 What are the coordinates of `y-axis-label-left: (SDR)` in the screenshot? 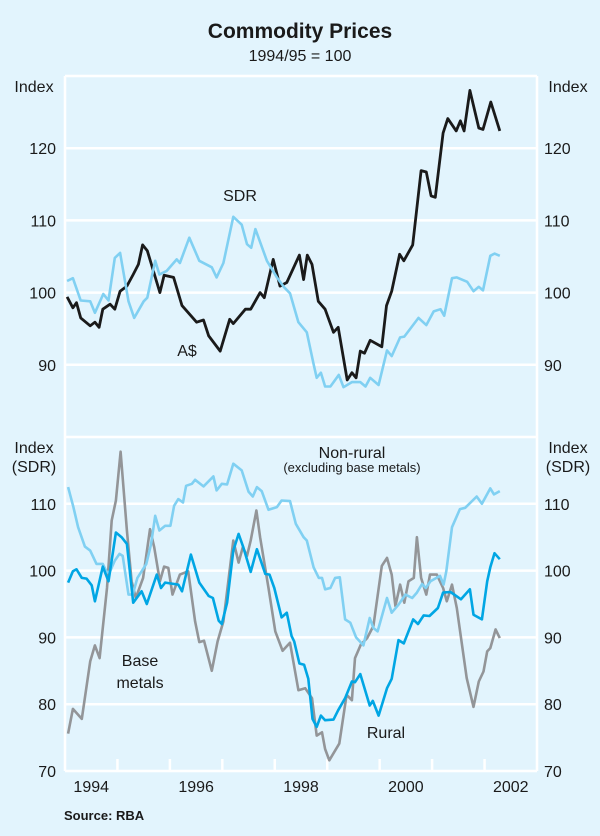 It's located at (34, 467).